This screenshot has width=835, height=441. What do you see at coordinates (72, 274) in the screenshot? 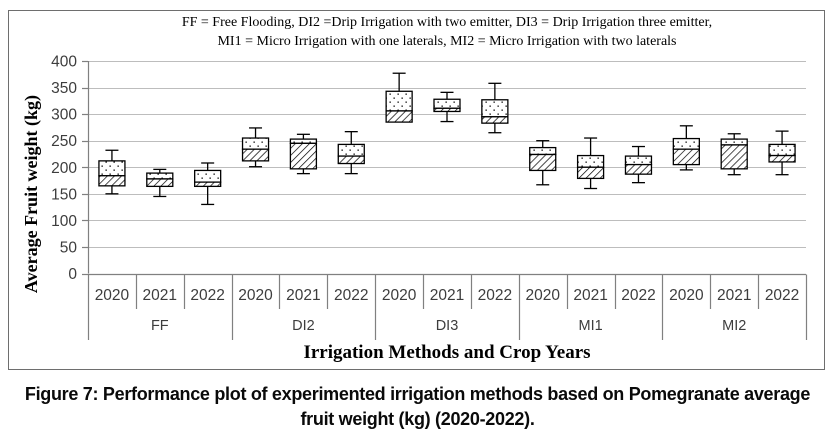
I see `y-tick-label: 0` at bounding box center [72, 274].